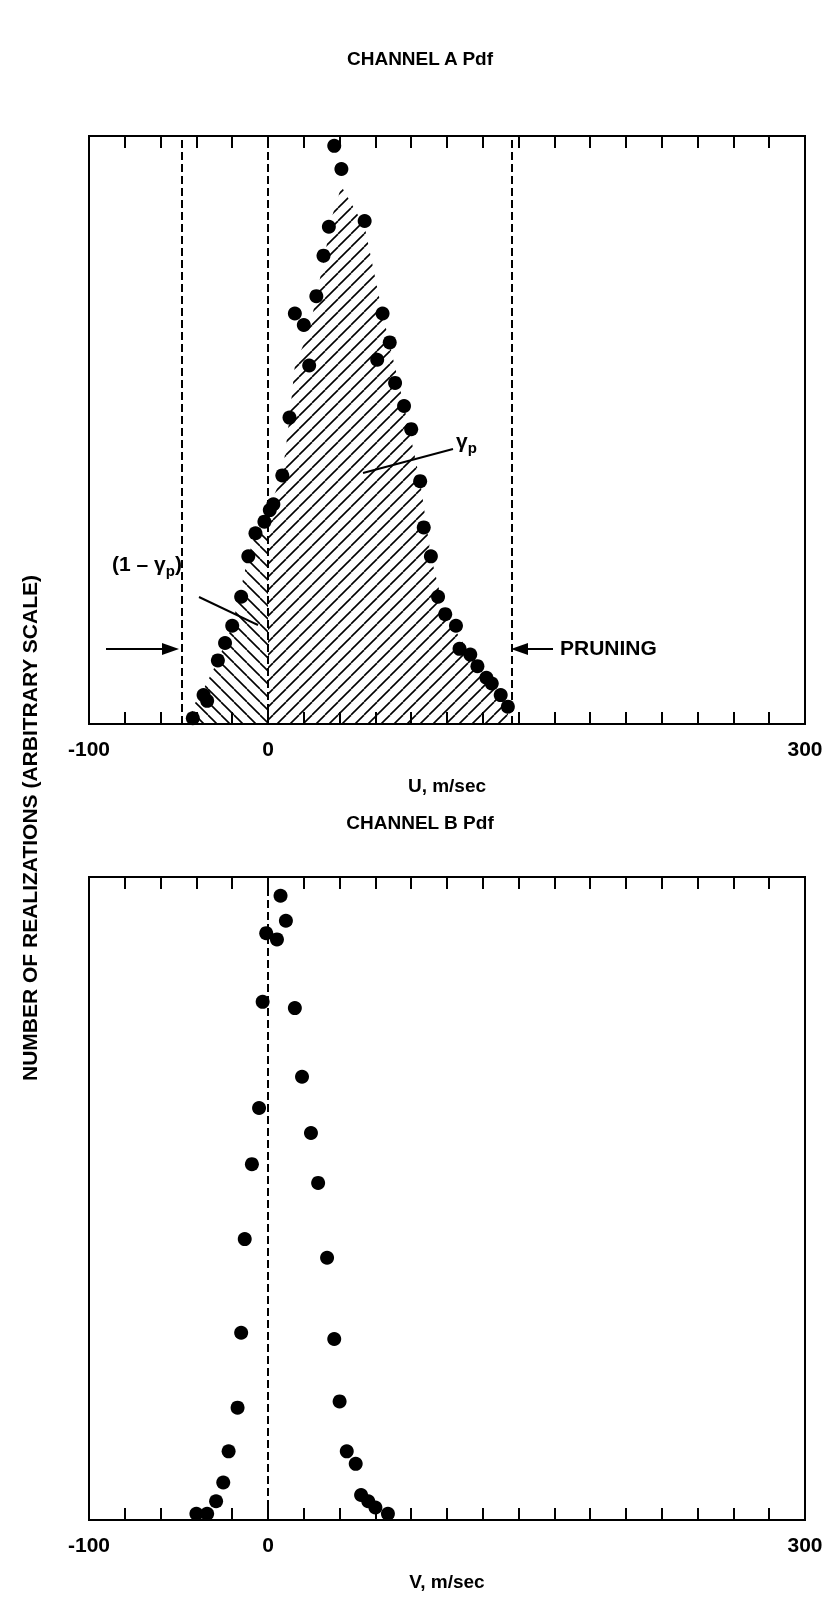 This screenshot has height=1599, width=840. I want to click on chart-title: CHANNEL A Pdf, so click(420, 58).